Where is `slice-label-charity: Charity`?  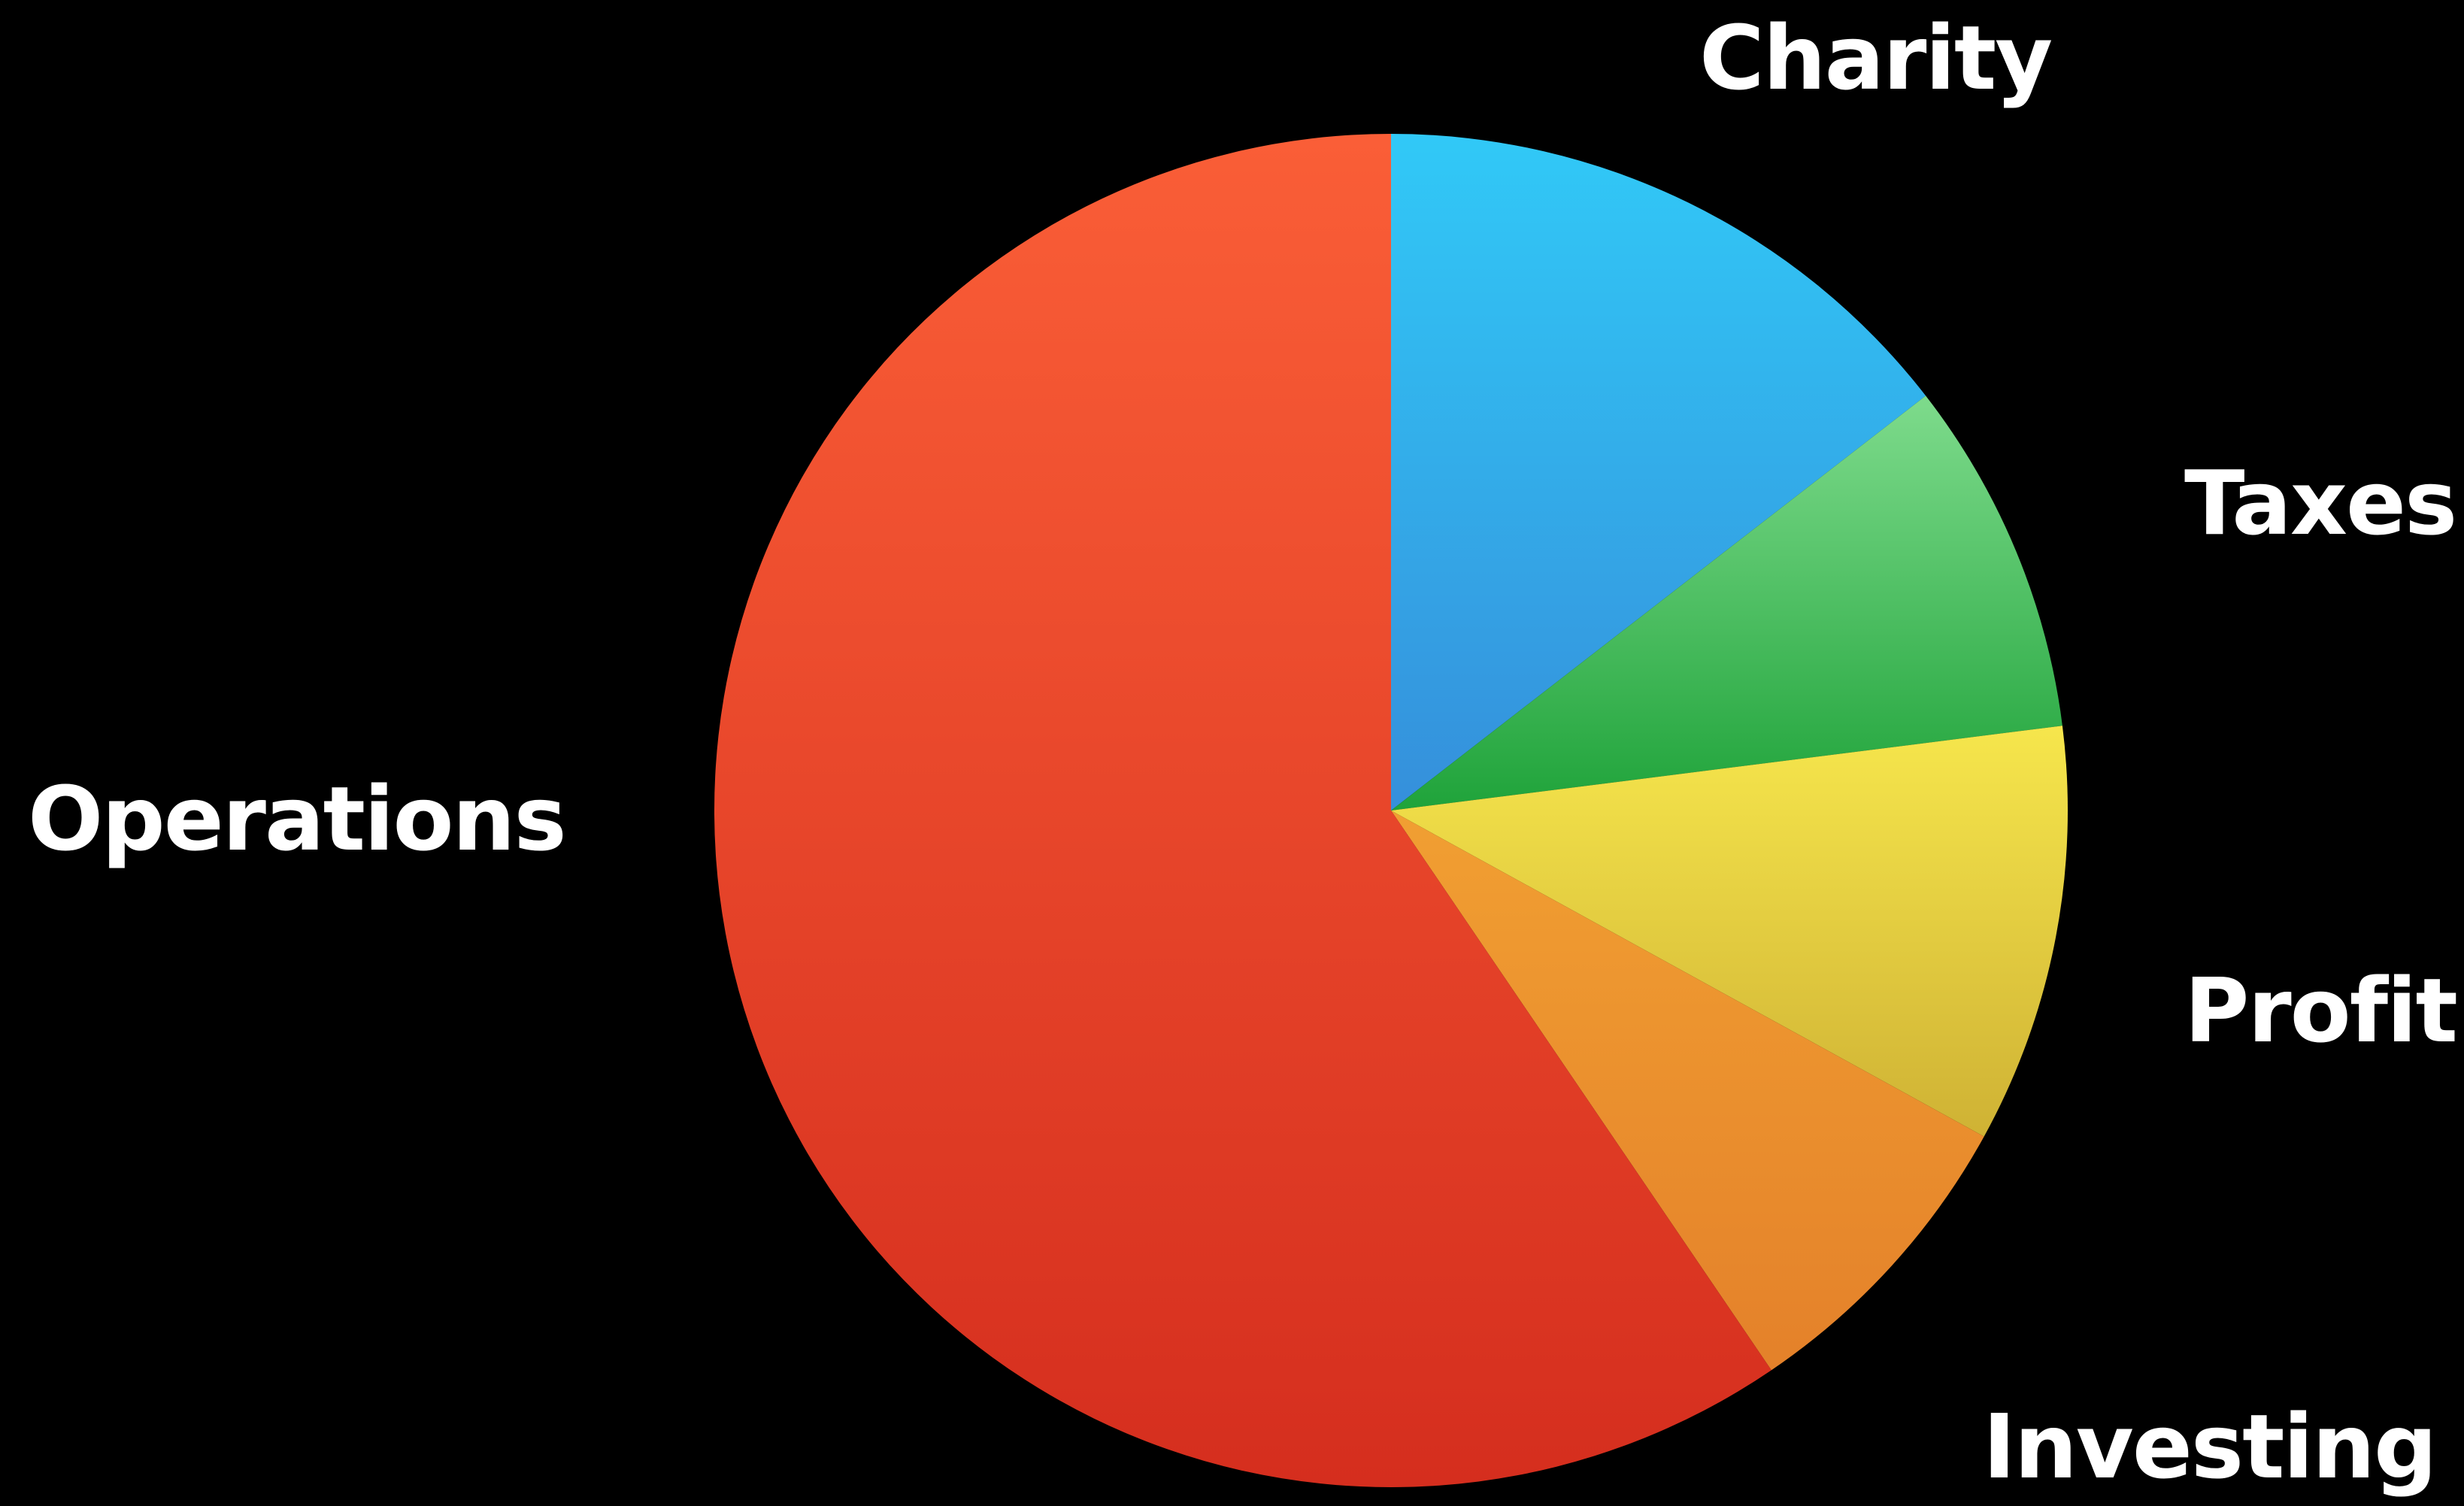 slice-label-charity: Charity is located at coordinates (1875, 58).